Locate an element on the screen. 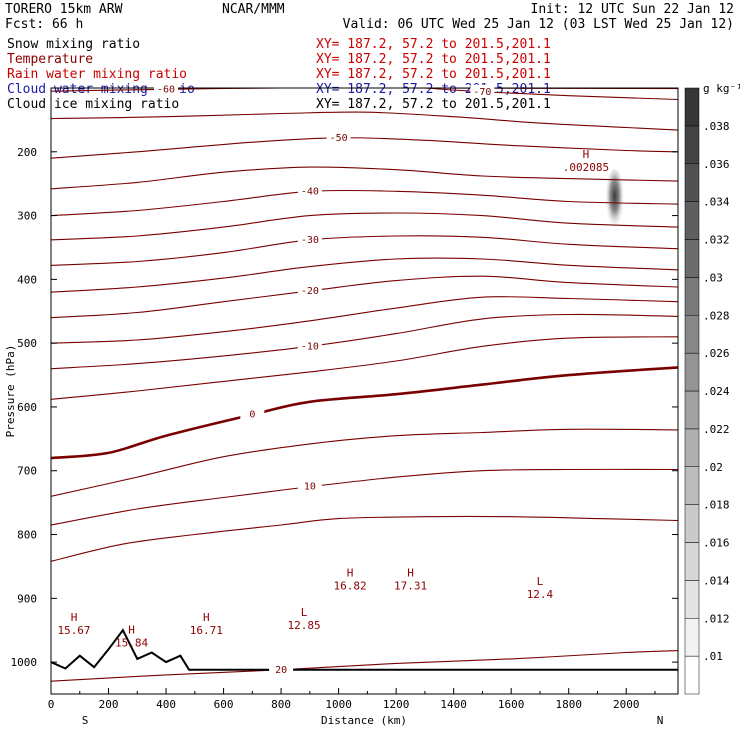 This screenshot has height=740, width=740. y-axis-title: Pressure (hPa) is located at coordinates (10, 391).